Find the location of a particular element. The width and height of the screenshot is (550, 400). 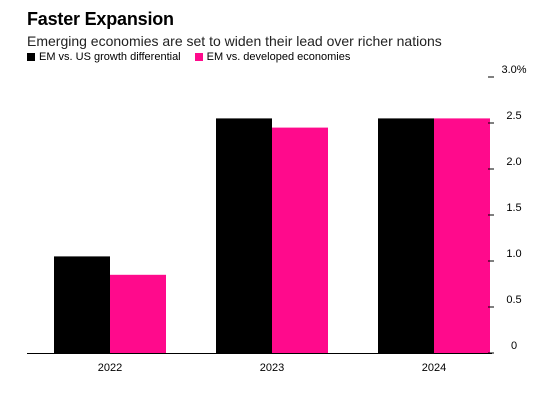

legend-item-series-2: EM vs. developed economies is located at coordinates (272, 57).